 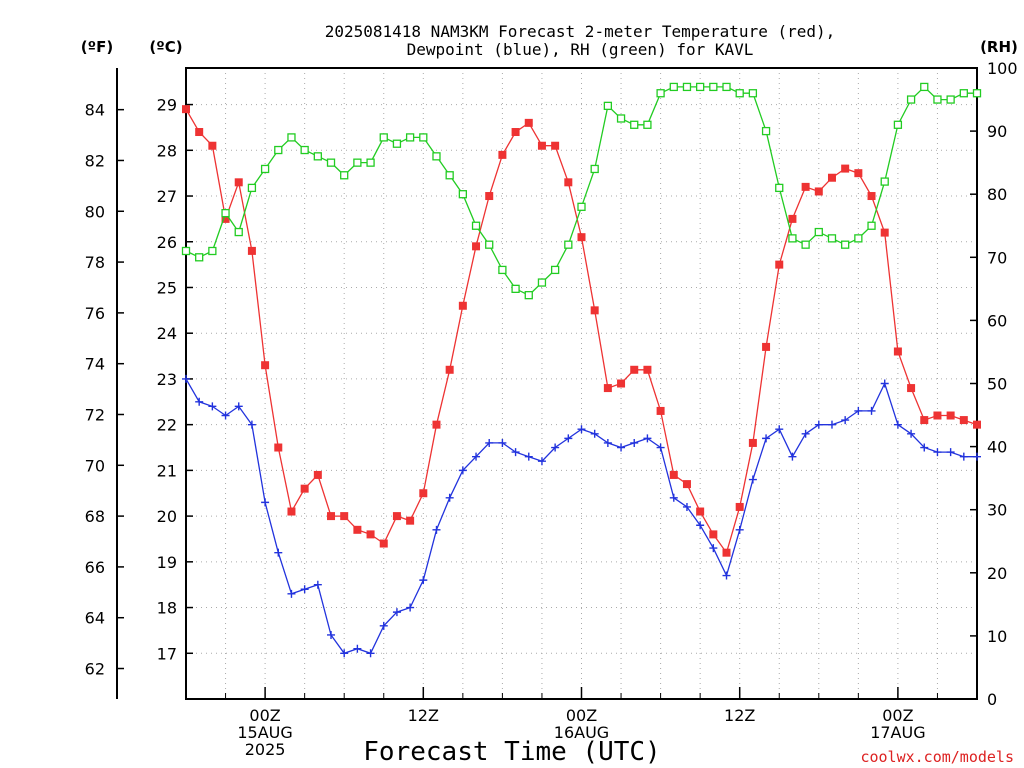 What do you see at coordinates (167, 425) in the screenshot?
I see `celsius-tick-label: 22` at bounding box center [167, 425].